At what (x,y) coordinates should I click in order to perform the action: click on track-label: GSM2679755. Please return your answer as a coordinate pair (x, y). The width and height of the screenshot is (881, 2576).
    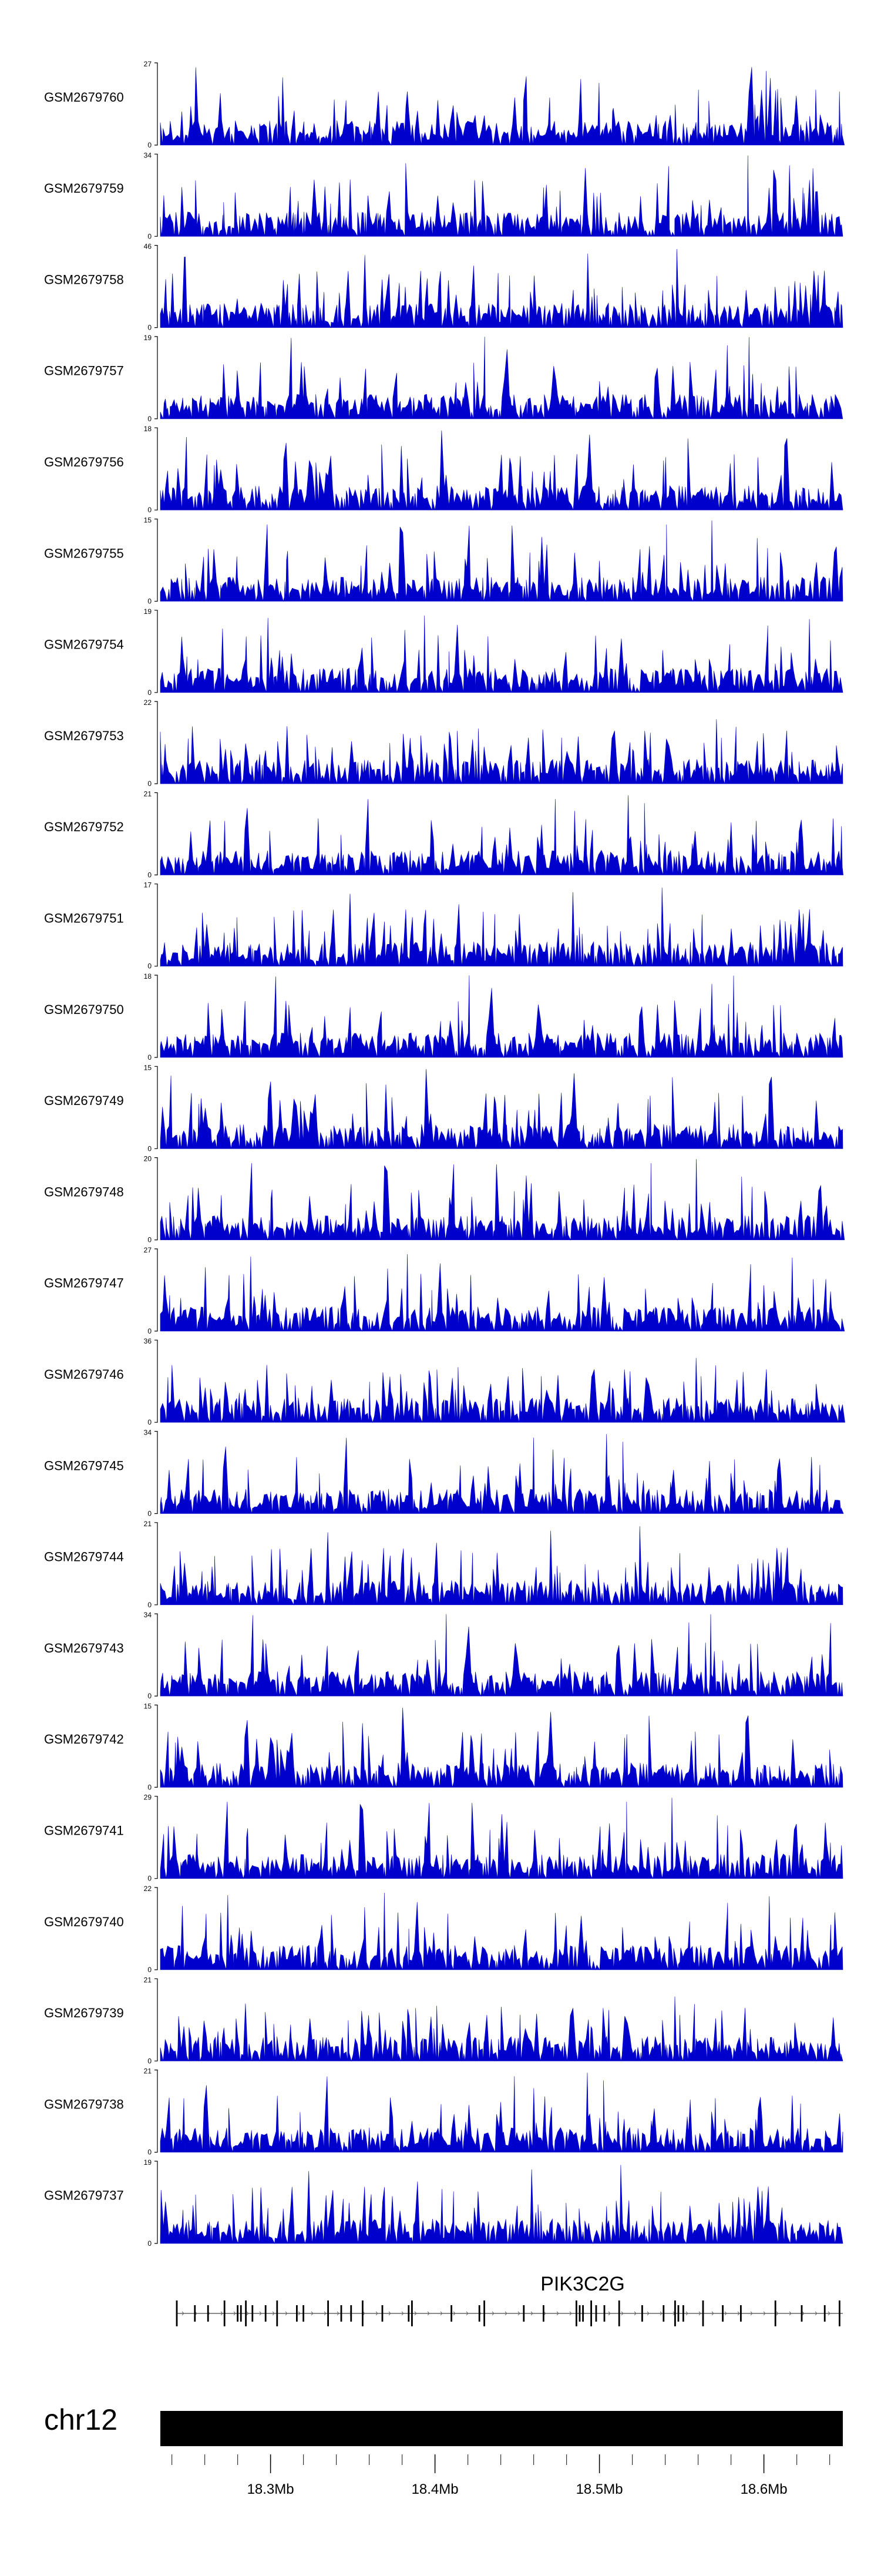
    Looking at the image, I should click on (84, 553).